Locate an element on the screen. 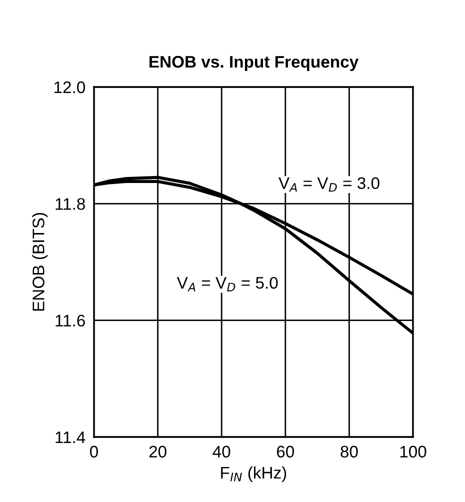  text: V$_{A}$ = V$_{D}$ = 5.0 is located at coordinates (227, 284).